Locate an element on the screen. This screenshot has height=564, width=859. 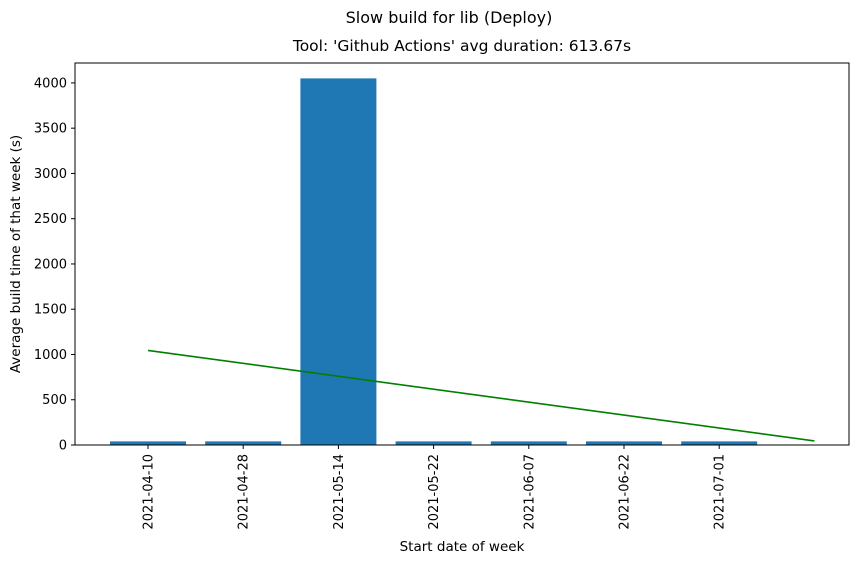
x-tick-label: 2021-05-14 is located at coordinates (339, 492).